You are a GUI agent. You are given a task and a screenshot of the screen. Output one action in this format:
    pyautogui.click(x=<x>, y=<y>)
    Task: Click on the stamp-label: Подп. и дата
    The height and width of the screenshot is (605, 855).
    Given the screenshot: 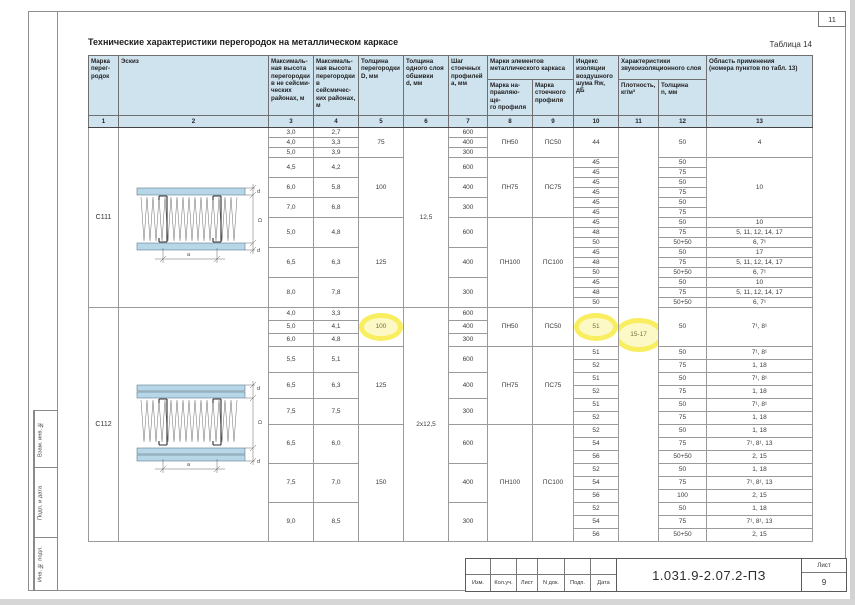 What is the action you would take?
    pyautogui.click(x=40, y=502)
    